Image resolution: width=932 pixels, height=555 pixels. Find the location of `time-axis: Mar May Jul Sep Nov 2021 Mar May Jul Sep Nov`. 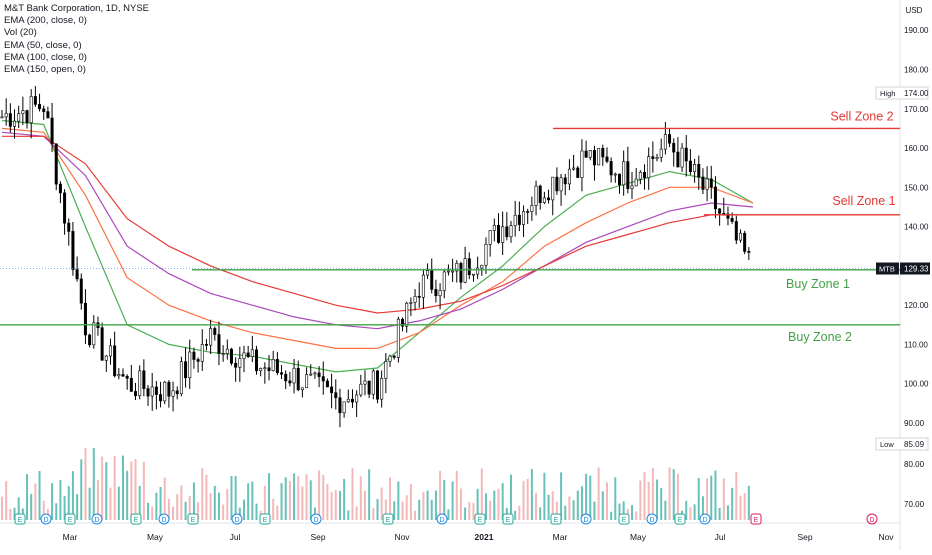

time-axis: Mar May Jul Sep Nov 2021 Mar May Jul Sep Nov is located at coordinates (479, 537).